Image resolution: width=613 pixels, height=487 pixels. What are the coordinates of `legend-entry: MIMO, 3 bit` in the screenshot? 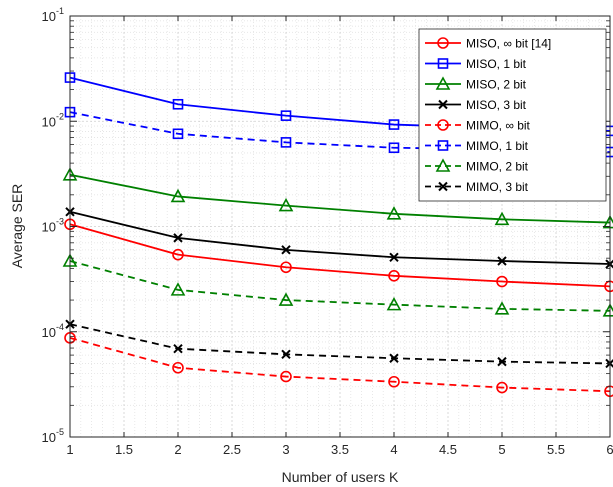 It's located at (477, 187).